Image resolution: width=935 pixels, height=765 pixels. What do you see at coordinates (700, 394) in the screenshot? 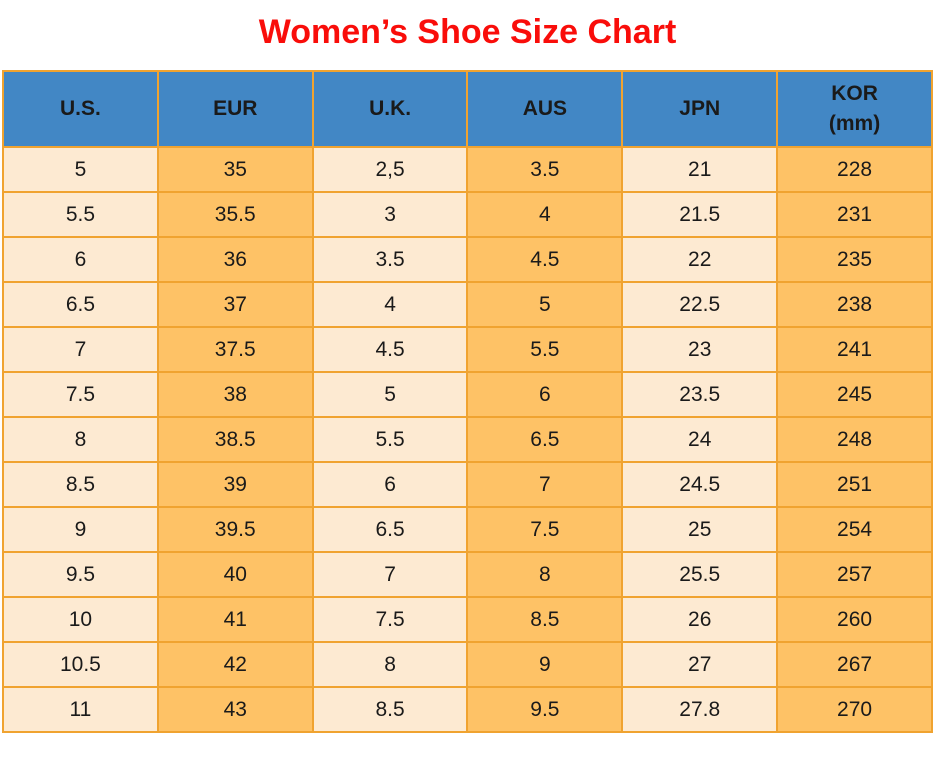
I see `size-cell: 23.5` at bounding box center [700, 394].